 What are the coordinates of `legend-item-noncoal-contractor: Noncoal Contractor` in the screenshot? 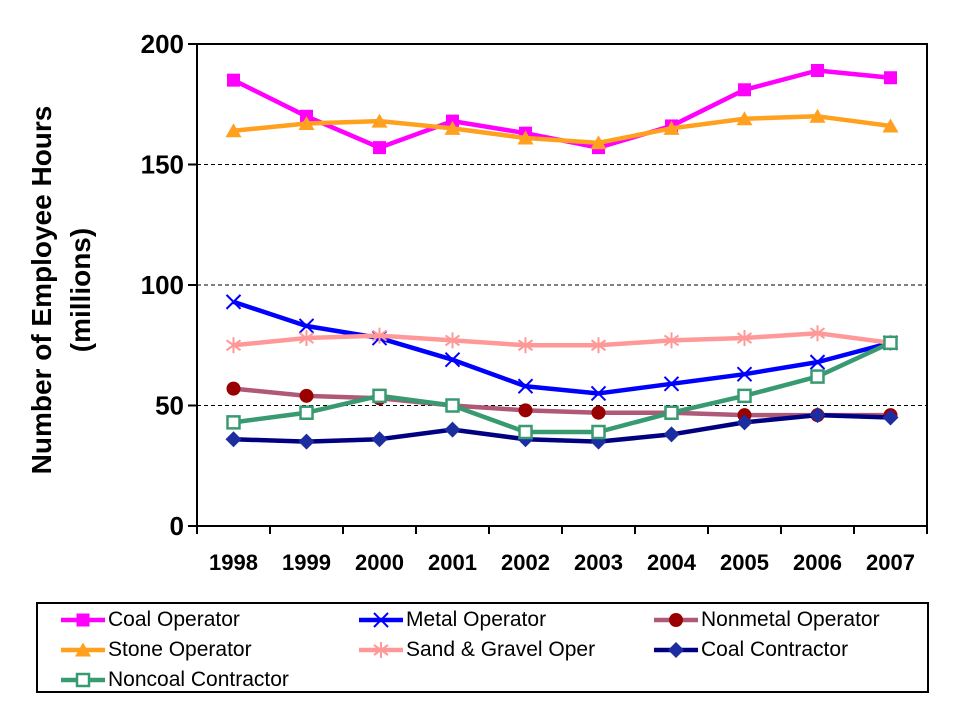 It's located at (174, 680).